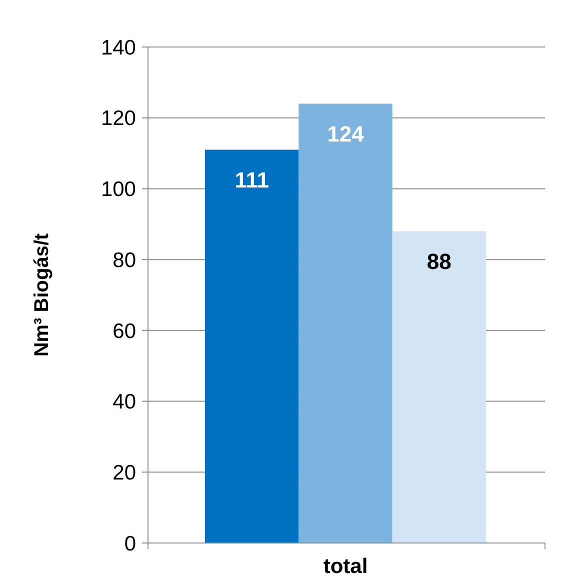 This screenshot has height=587, width=575. What do you see at coordinates (124, 402) in the screenshot?
I see `y-tick-label: 40` at bounding box center [124, 402].